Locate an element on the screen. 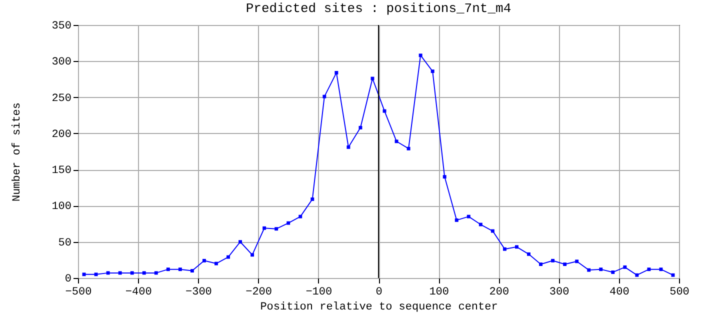  x-tick-label: 400 is located at coordinates (619, 292).